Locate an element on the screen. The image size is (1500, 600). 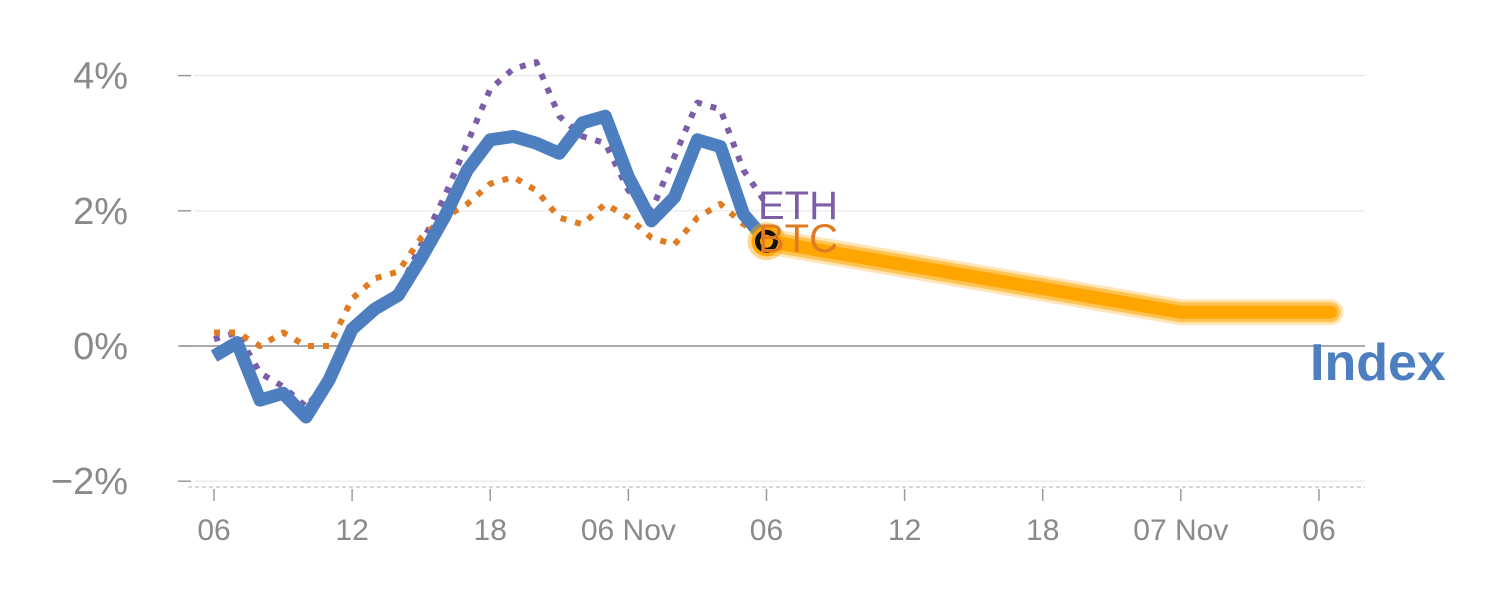
forecast-band-core is located at coordinates (1048, 276).